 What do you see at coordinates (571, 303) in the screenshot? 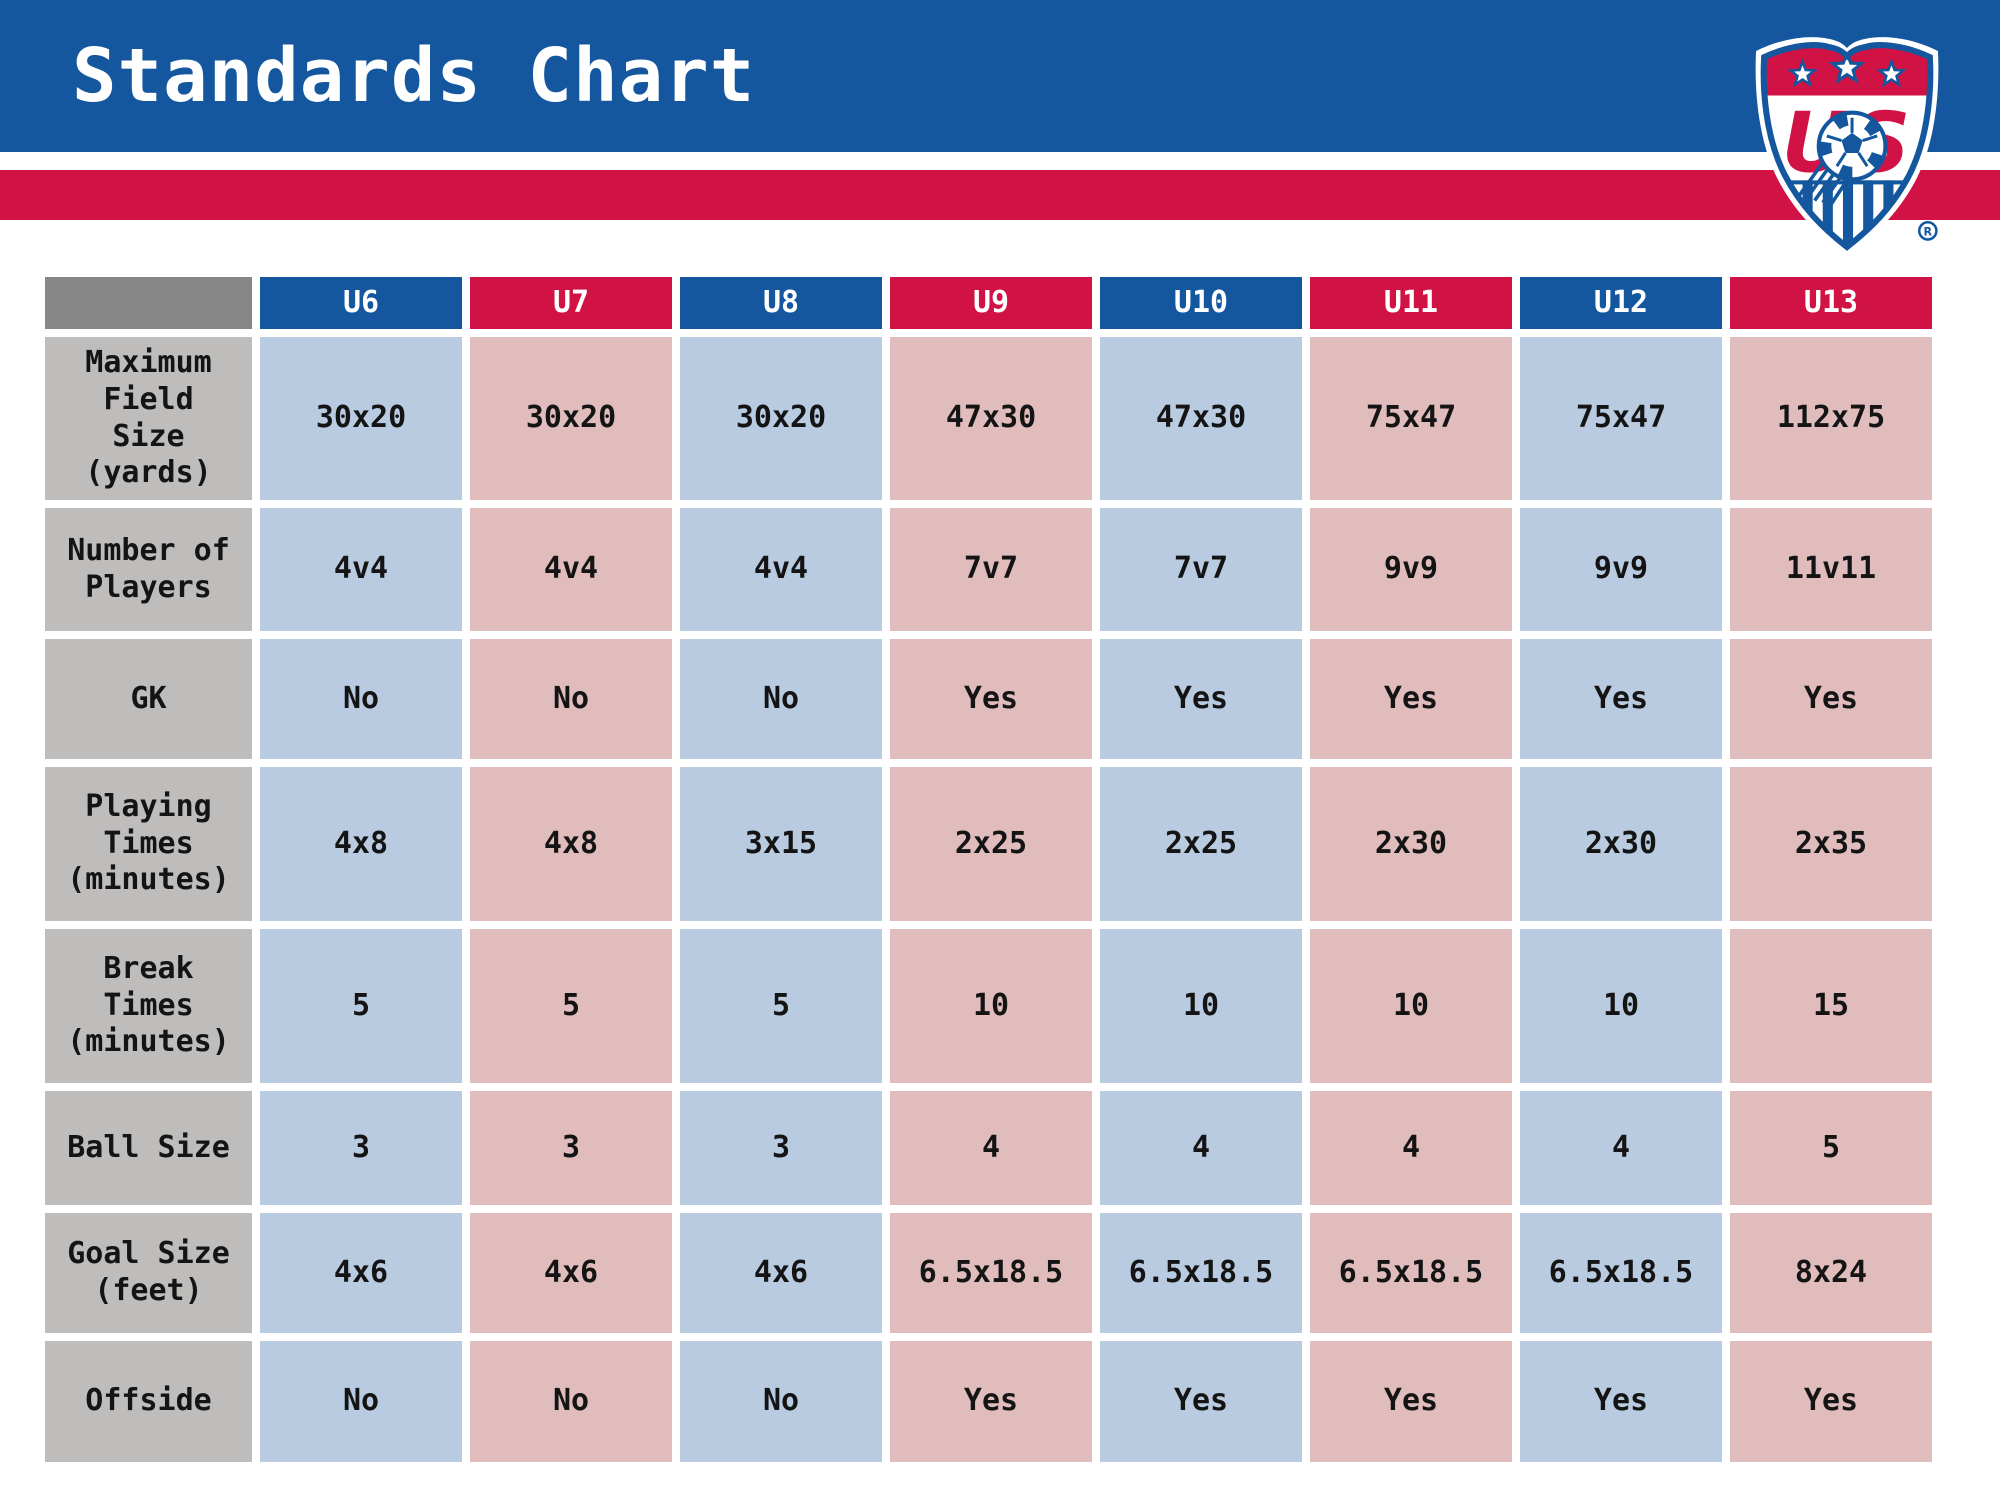
I see `column-header-u7: U7` at bounding box center [571, 303].